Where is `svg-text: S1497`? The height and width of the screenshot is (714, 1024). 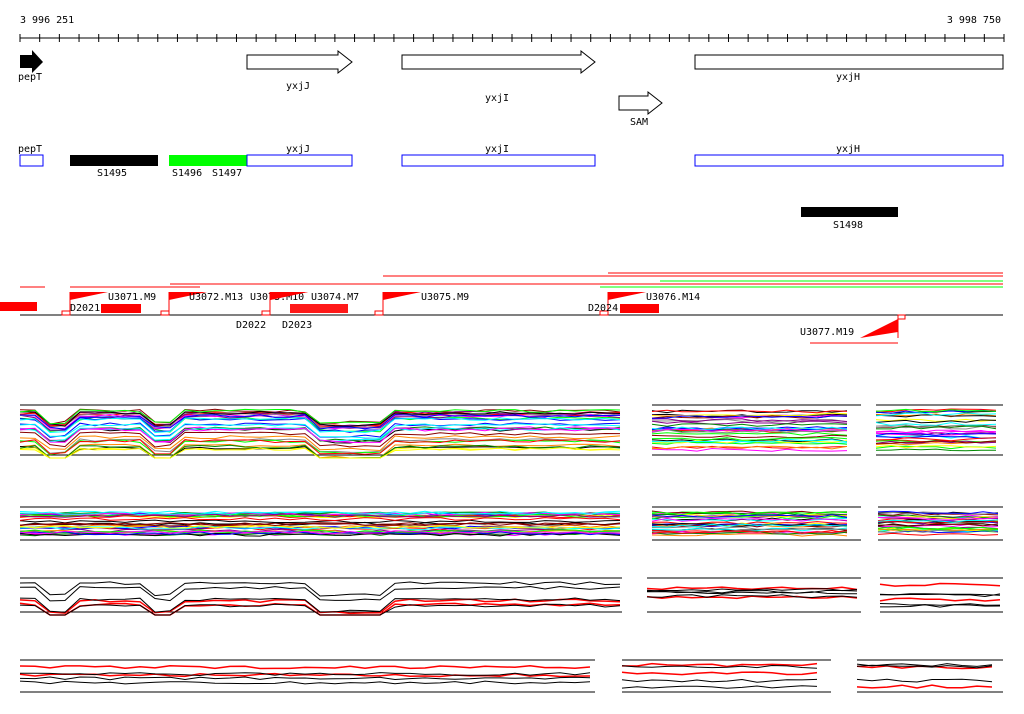 svg-text: S1497 is located at coordinates (227, 173).